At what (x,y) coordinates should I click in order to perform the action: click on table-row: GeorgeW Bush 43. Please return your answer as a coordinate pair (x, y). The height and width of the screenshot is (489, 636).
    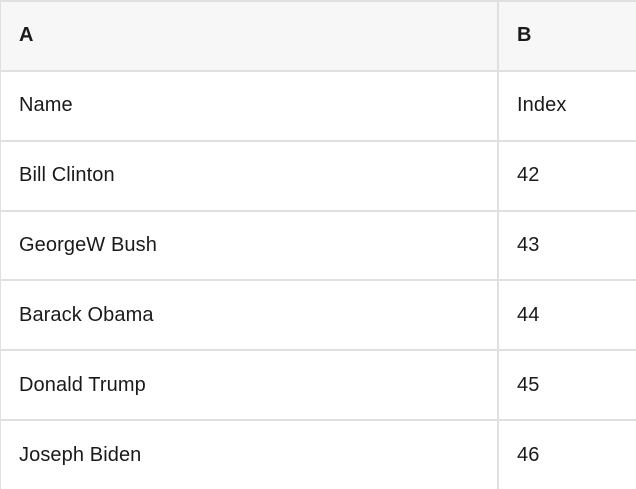
    Looking at the image, I should click on (318, 246).